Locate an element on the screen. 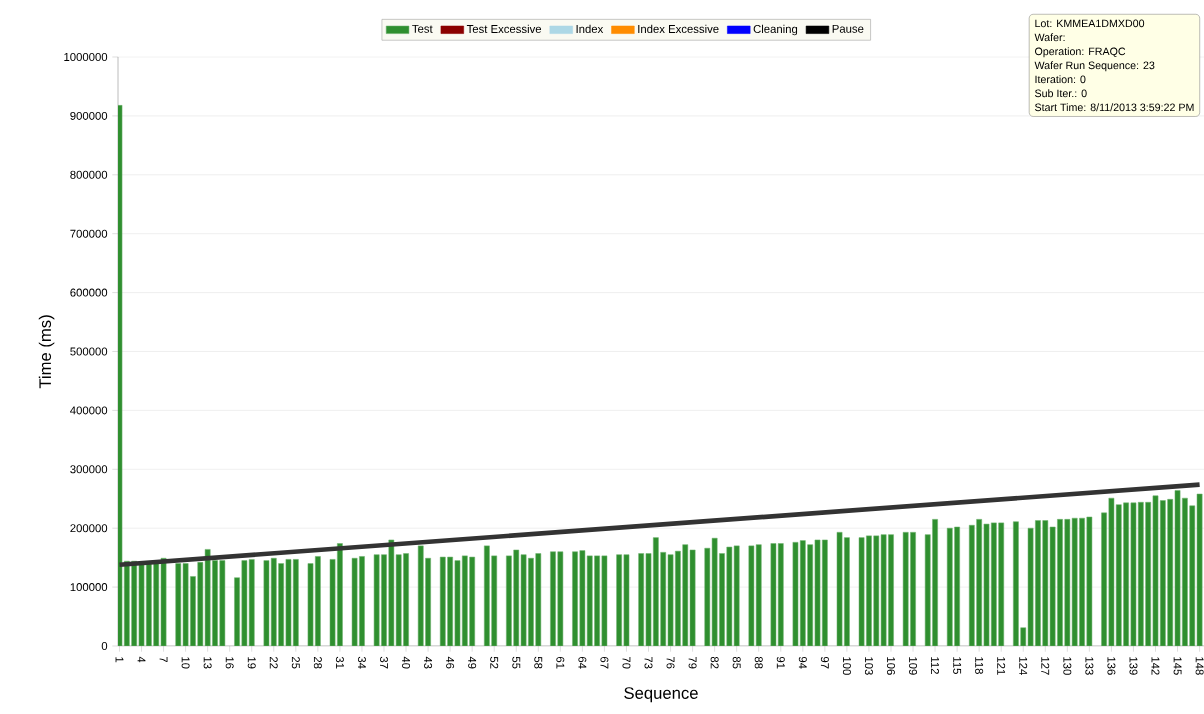 The width and height of the screenshot is (1204, 714). x-tick-label: 133 is located at coordinates (1089, 666).